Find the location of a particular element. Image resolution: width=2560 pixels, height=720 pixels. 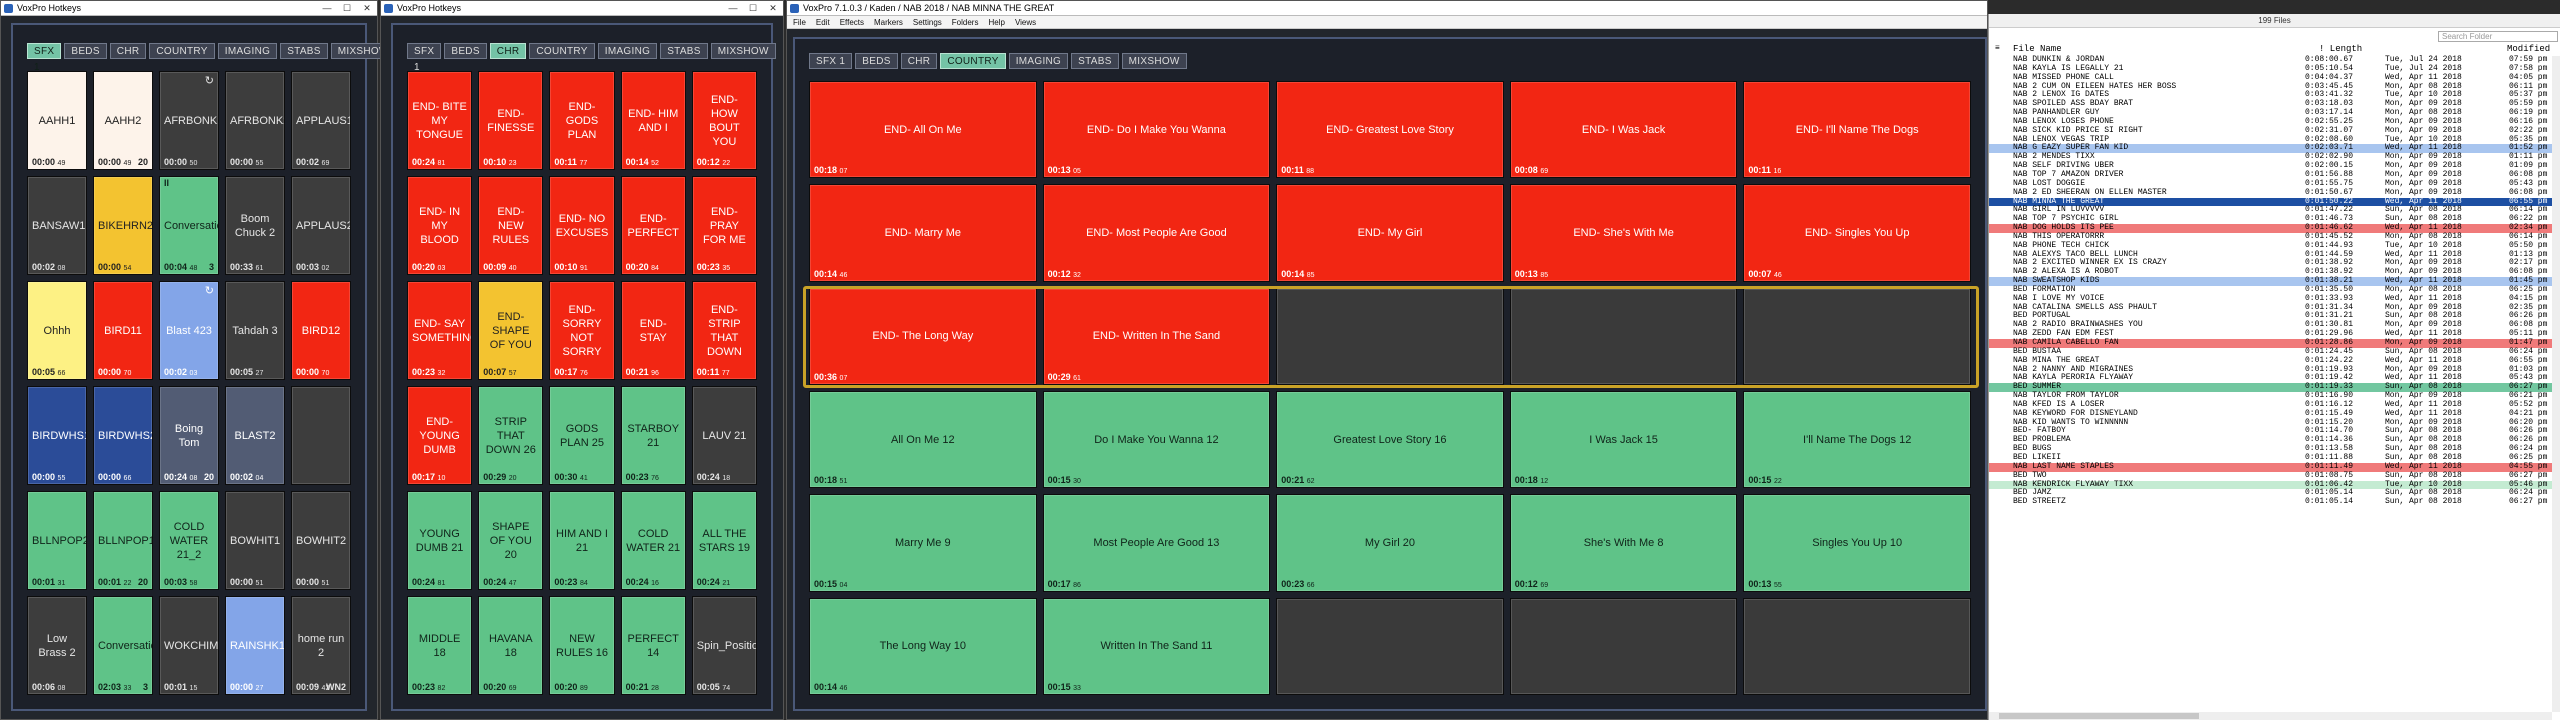

hotkey-pad: WOKCHIM2 00:01 15 is located at coordinates (189, 645).